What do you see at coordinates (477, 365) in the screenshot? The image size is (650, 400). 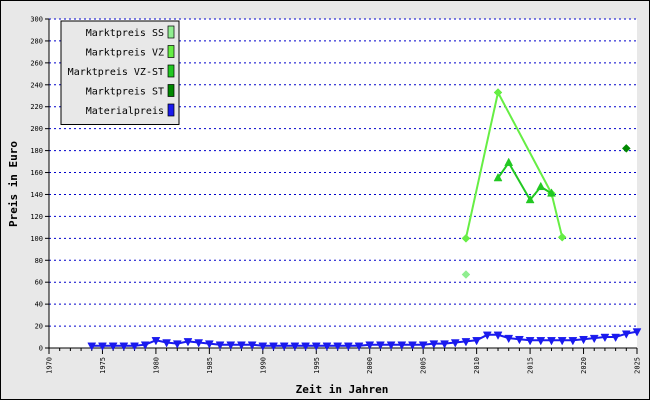 I see `x-tick-label: 2010` at bounding box center [477, 365].